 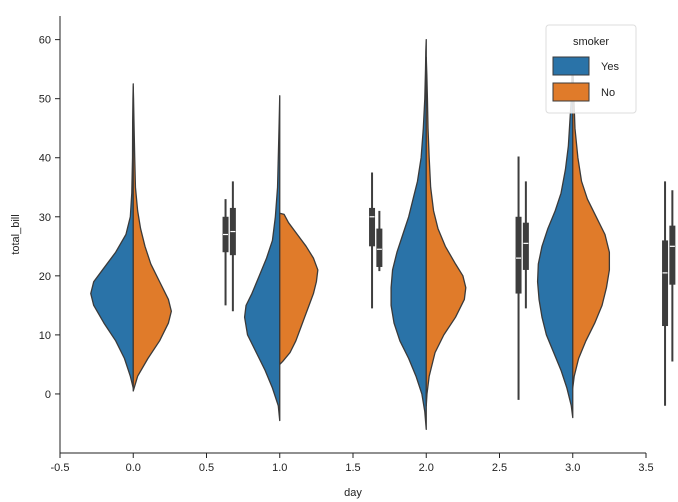 I want to click on x-tick-label: 0.0, so click(x=133, y=468).